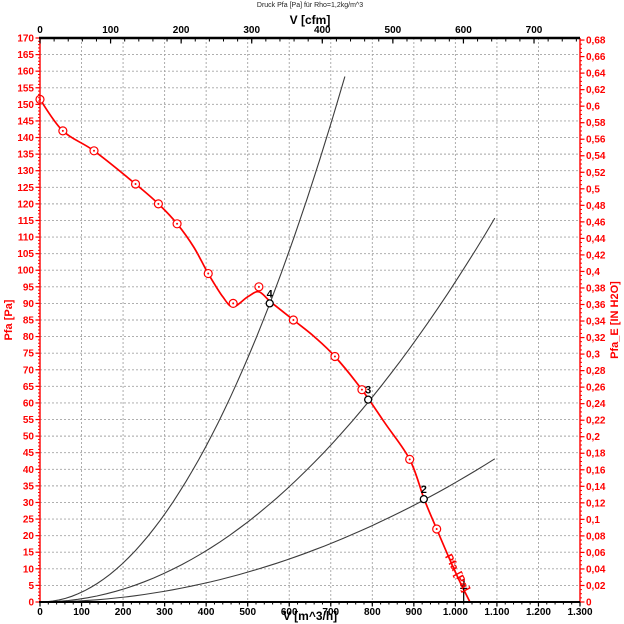  Describe the element at coordinates (596, 288) in the screenshot. I see `right-tick-label: 0,38` at that location.